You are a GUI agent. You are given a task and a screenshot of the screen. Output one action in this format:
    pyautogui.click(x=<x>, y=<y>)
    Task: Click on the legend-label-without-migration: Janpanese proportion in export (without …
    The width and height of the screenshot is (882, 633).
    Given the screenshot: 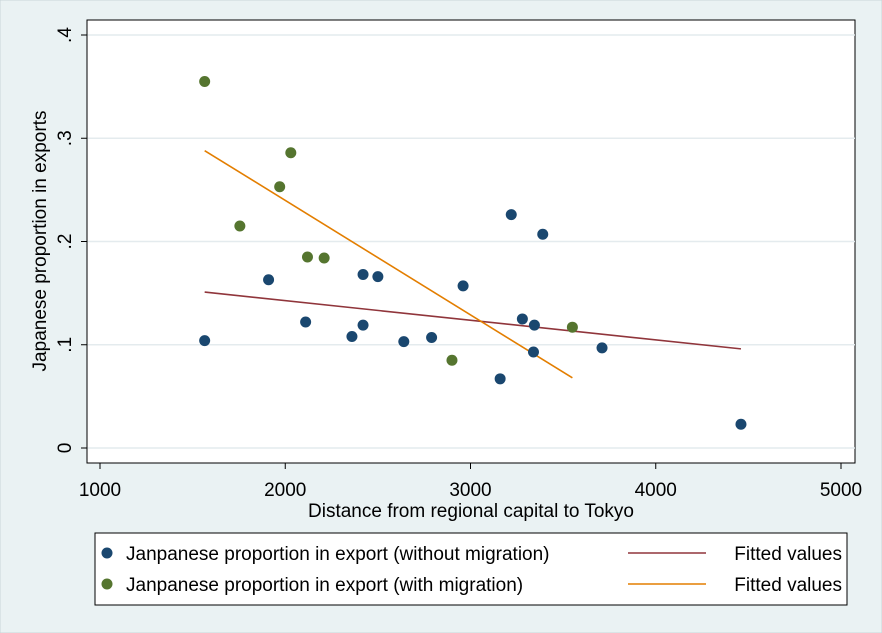 What is the action you would take?
    pyautogui.click(x=338, y=554)
    